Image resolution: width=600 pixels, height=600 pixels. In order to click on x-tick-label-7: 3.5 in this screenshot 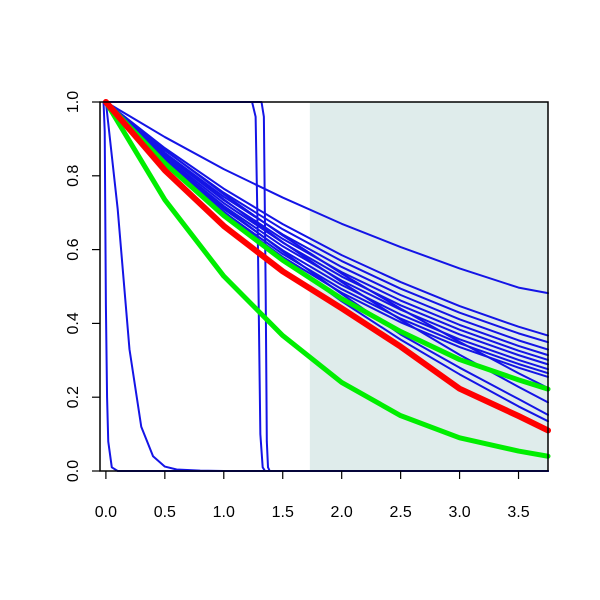, I will do `click(518, 512)`.